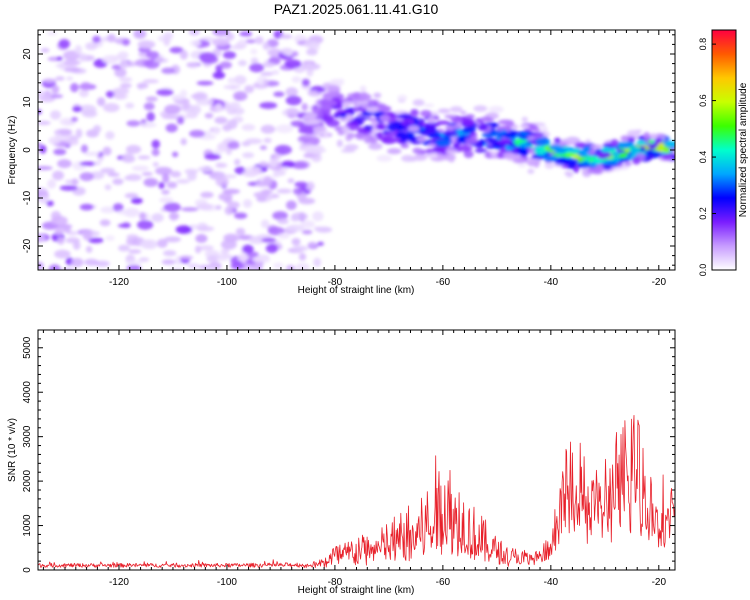 This screenshot has width=750, height=600. Describe the element at coordinates (443, 282) in the screenshot. I see `spectrogram-x-tick-label: -60` at that location.